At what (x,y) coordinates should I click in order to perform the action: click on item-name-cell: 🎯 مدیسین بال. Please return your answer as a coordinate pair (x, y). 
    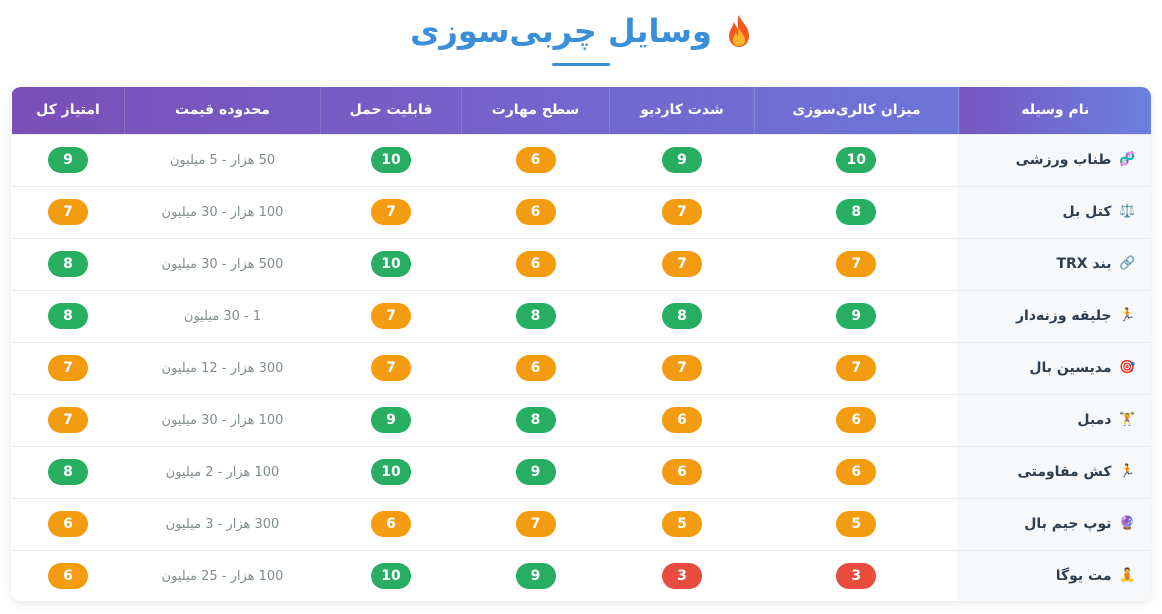
    Looking at the image, I should click on (1054, 368).